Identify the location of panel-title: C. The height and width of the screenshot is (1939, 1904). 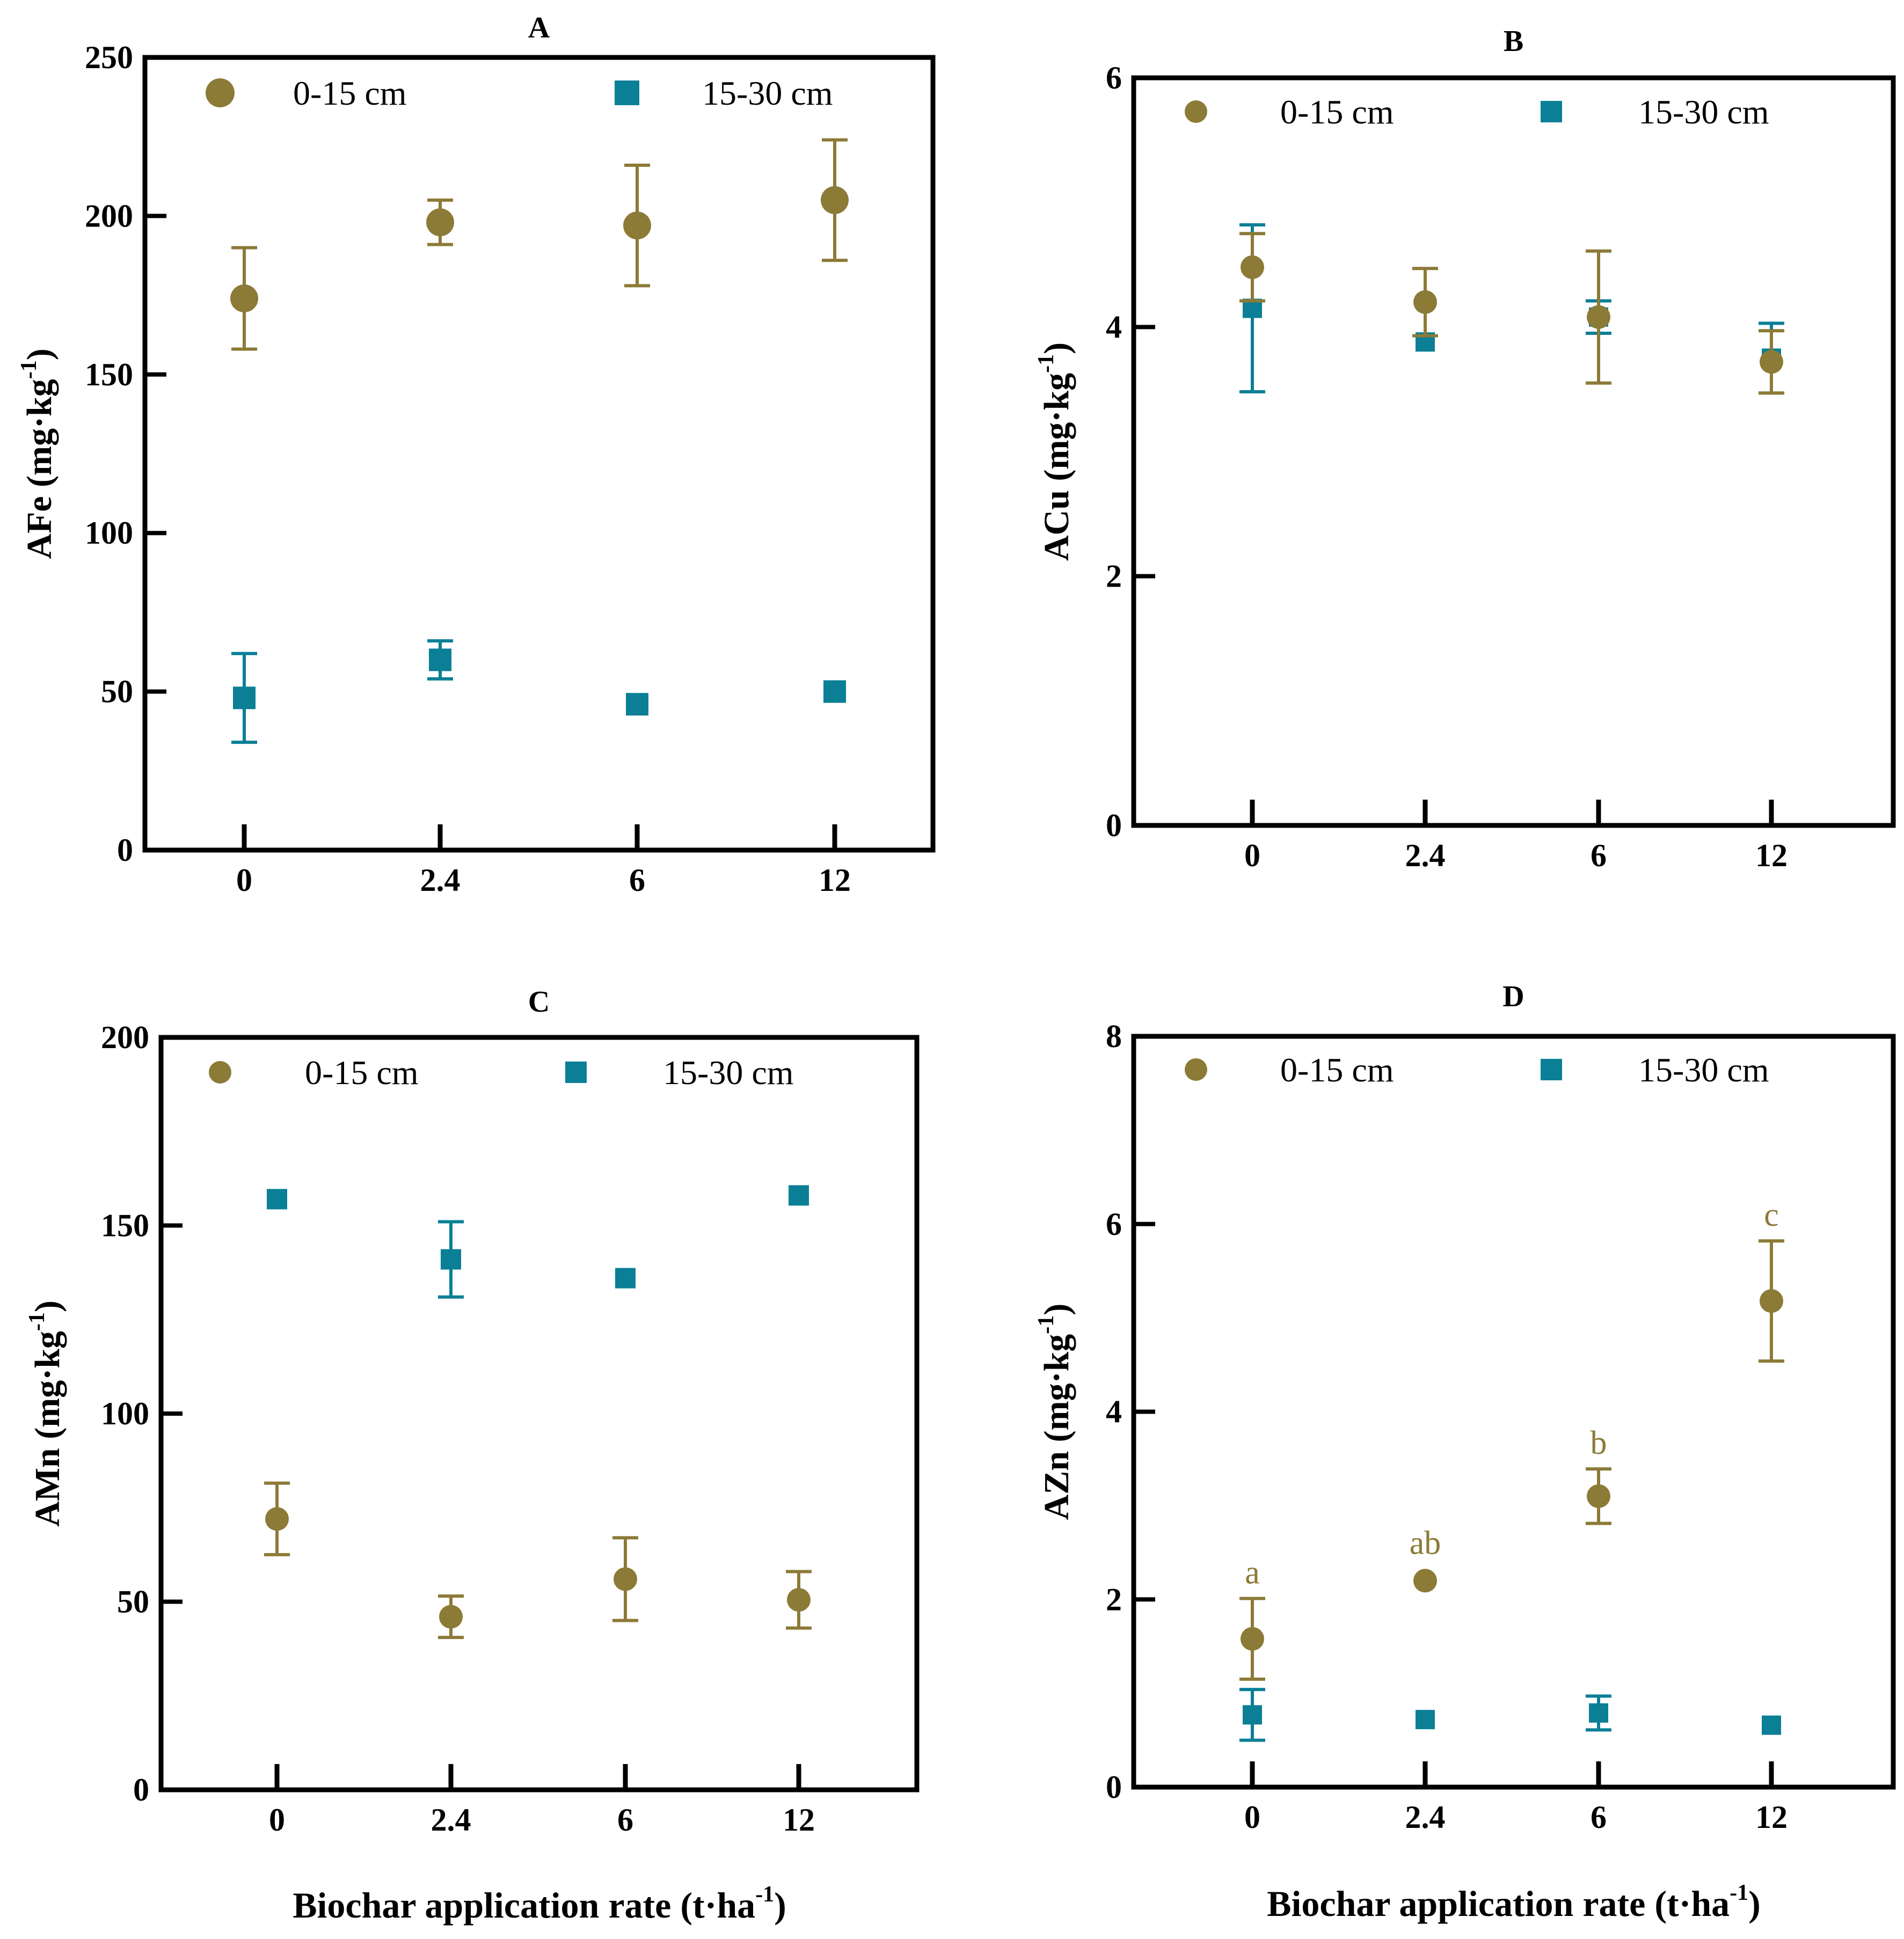
(539, 1002).